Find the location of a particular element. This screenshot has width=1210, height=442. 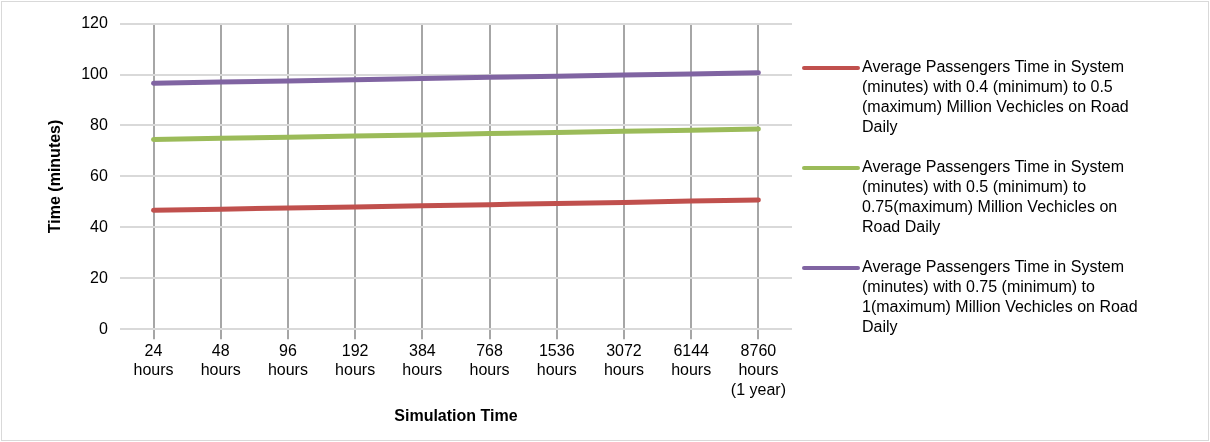

y-axis-title: Time (minutes) is located at coordinates (55, 176).